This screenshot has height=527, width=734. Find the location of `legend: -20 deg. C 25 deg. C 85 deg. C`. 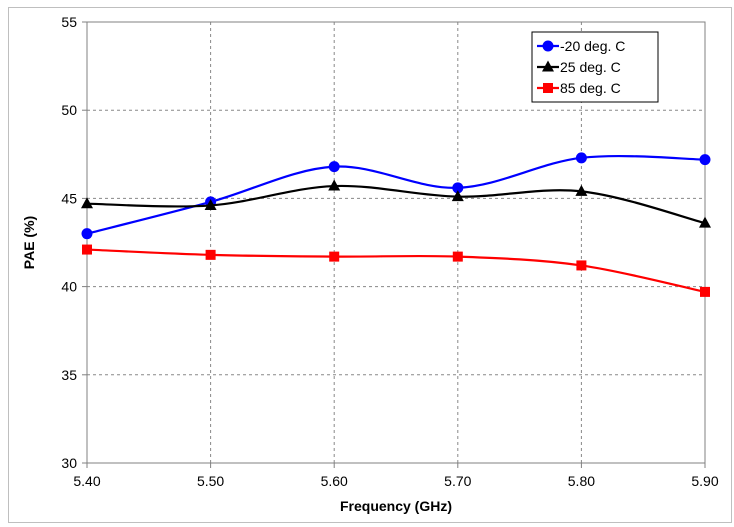

legend: -20 deg. C 25 deg. C 85 deg. C is located at coordinates (595, 67).